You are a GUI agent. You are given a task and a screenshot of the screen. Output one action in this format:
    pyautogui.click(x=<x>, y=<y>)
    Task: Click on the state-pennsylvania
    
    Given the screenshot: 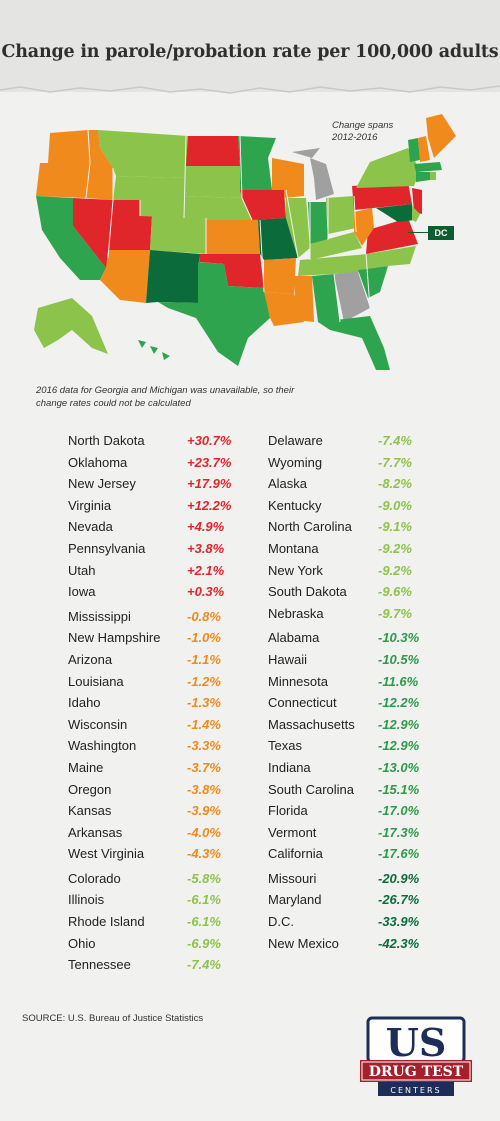 What is the action you would take?
    pyautogui.click(x=382, y=196)
    